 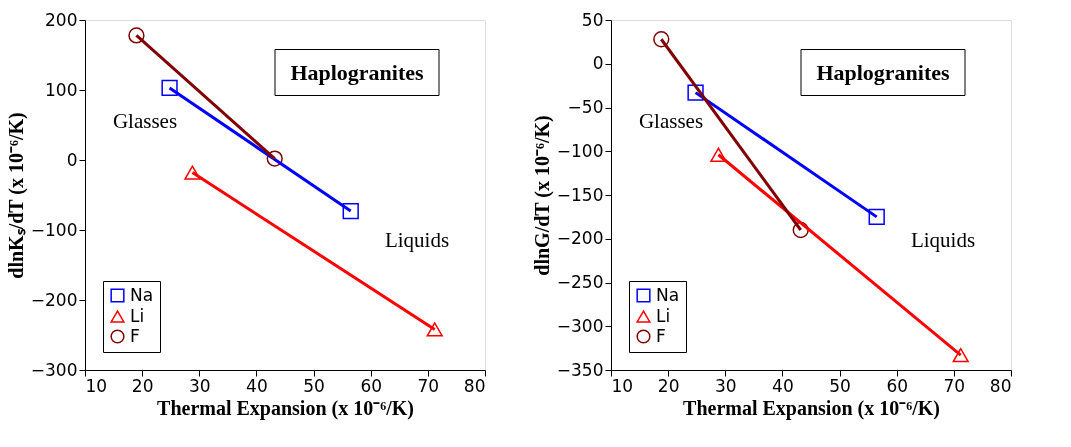 What do you see at coordinates (61, 89) in the screenshot?
I see `y-tick-label: 100` at bounding box center [61, 89].